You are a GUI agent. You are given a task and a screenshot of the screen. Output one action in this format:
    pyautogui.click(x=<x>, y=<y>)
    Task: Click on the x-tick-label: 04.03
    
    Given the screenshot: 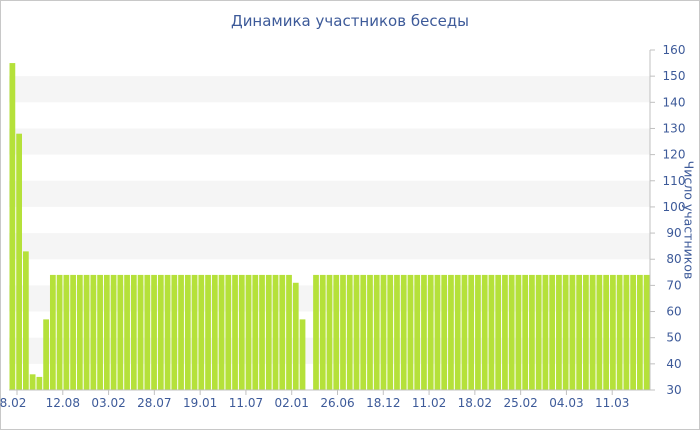 What is the action you would take?
    pyautogui.click(x=566, y=403)
    